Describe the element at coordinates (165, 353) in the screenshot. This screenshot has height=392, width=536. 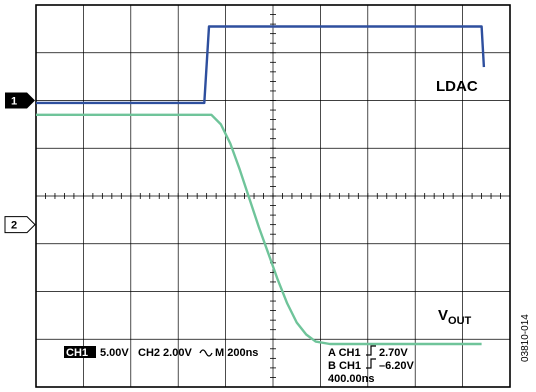
I see `ch2-scale: CH2 2.00V` at that location.